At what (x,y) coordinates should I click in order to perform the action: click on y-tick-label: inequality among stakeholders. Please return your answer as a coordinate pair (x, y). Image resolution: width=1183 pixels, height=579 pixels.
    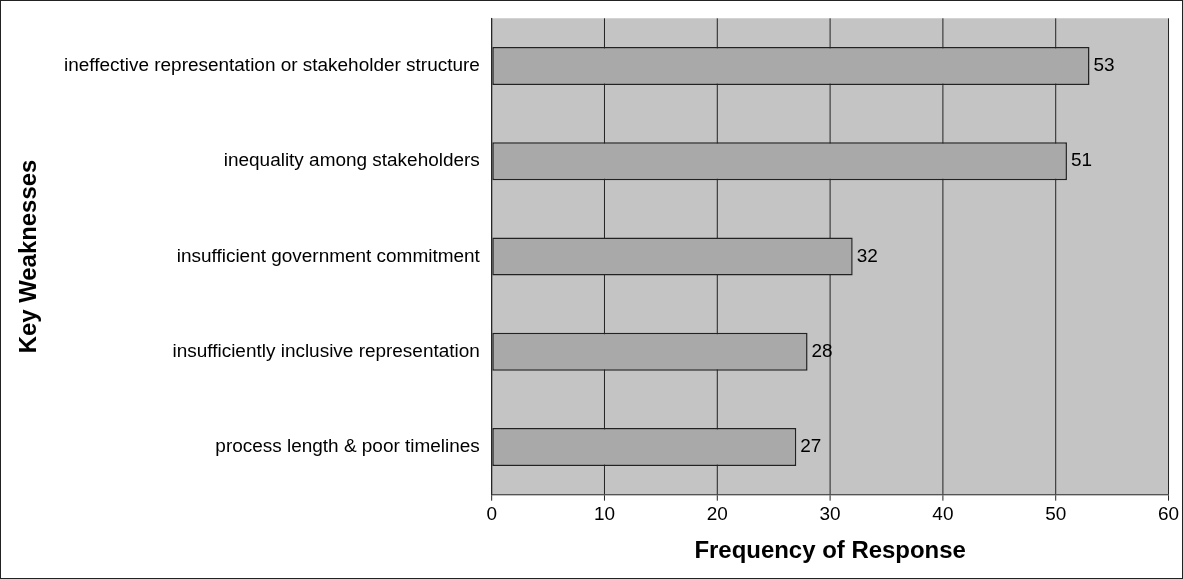
    Looking at the image, I should click on (351, 160).